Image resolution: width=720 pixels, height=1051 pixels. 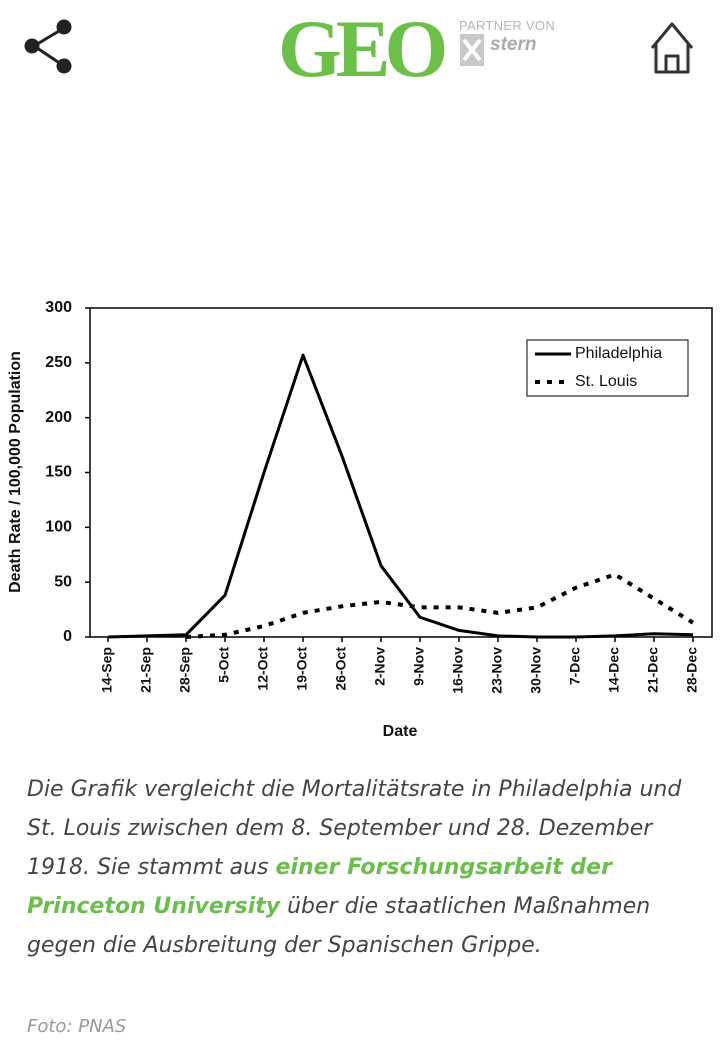 What do you see at coordinates (497, 670) in the screenshot?
I see `x-tick-label: 23-Nov` at bounding box center [497, 670].